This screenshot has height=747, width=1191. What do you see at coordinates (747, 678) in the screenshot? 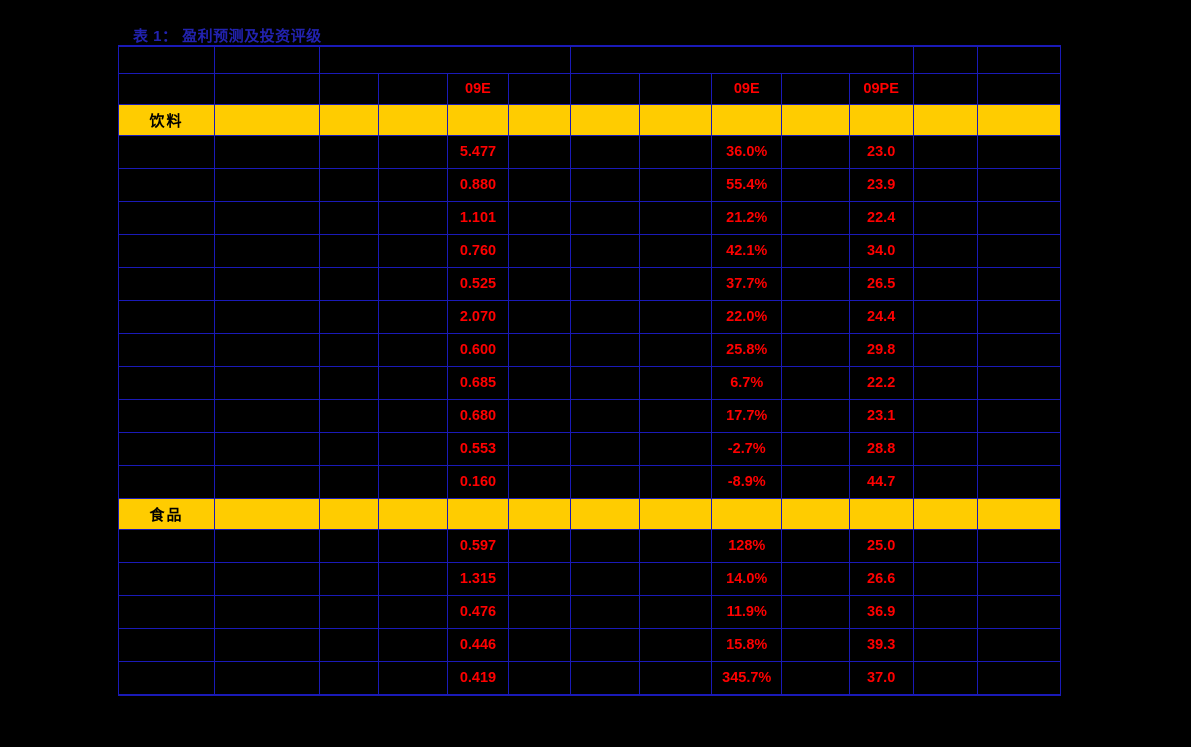
I see `cell-growth: 345.7%` at bounding box center [747, 678].